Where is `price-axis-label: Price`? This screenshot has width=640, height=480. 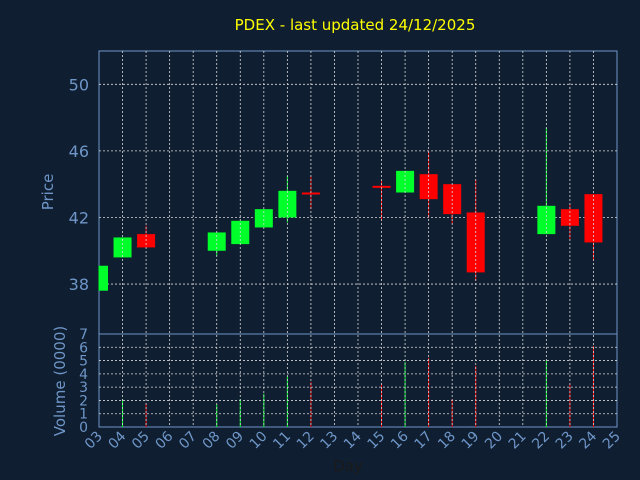 price-axis-label: Price is located at coordinates (48, 192).